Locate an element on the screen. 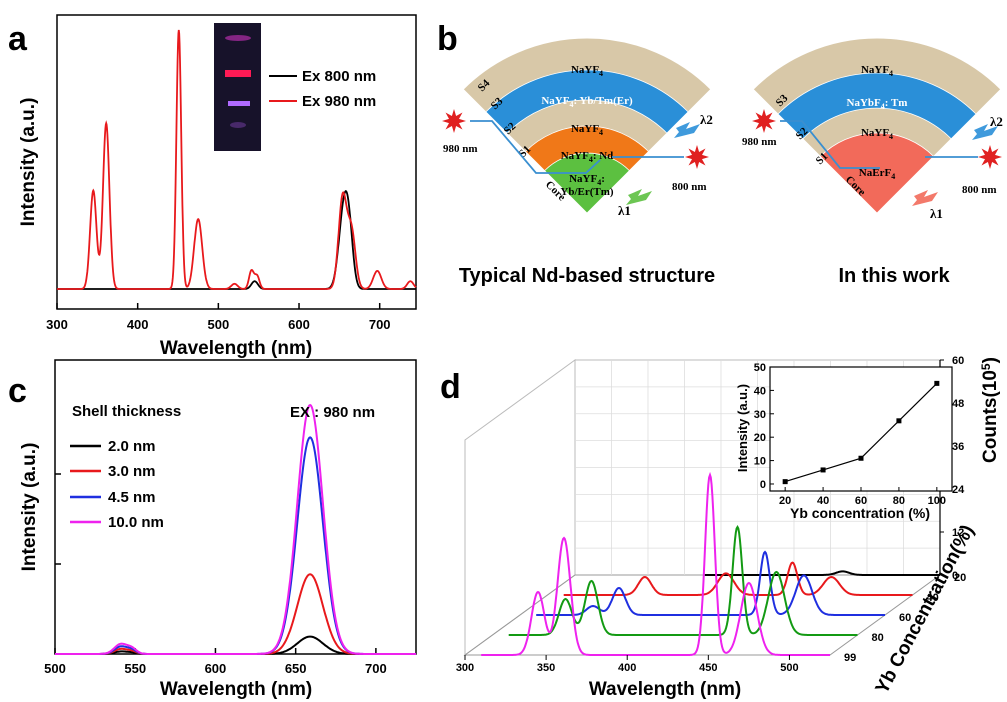 Image resolution: width=1007 pixels, height=702 pixels. z-tick-label-80: 80 is located at coordinates (878, 638).